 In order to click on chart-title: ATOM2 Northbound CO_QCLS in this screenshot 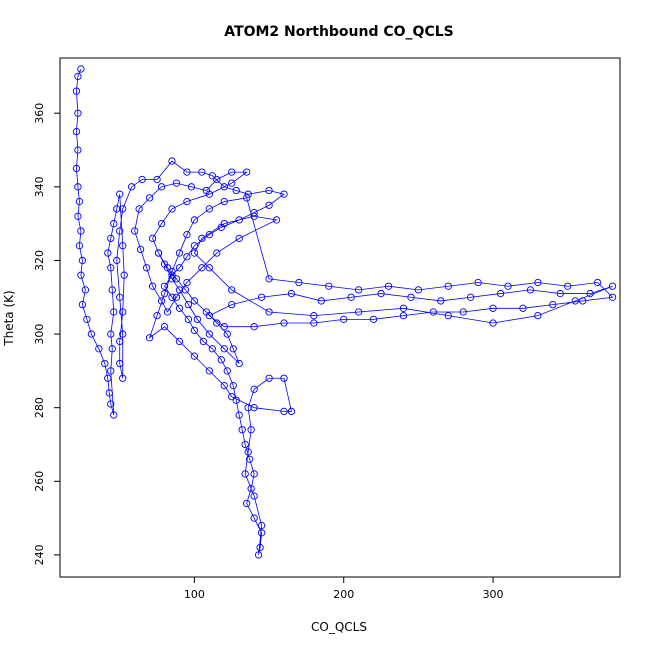, I will do `click(338, 32)`.